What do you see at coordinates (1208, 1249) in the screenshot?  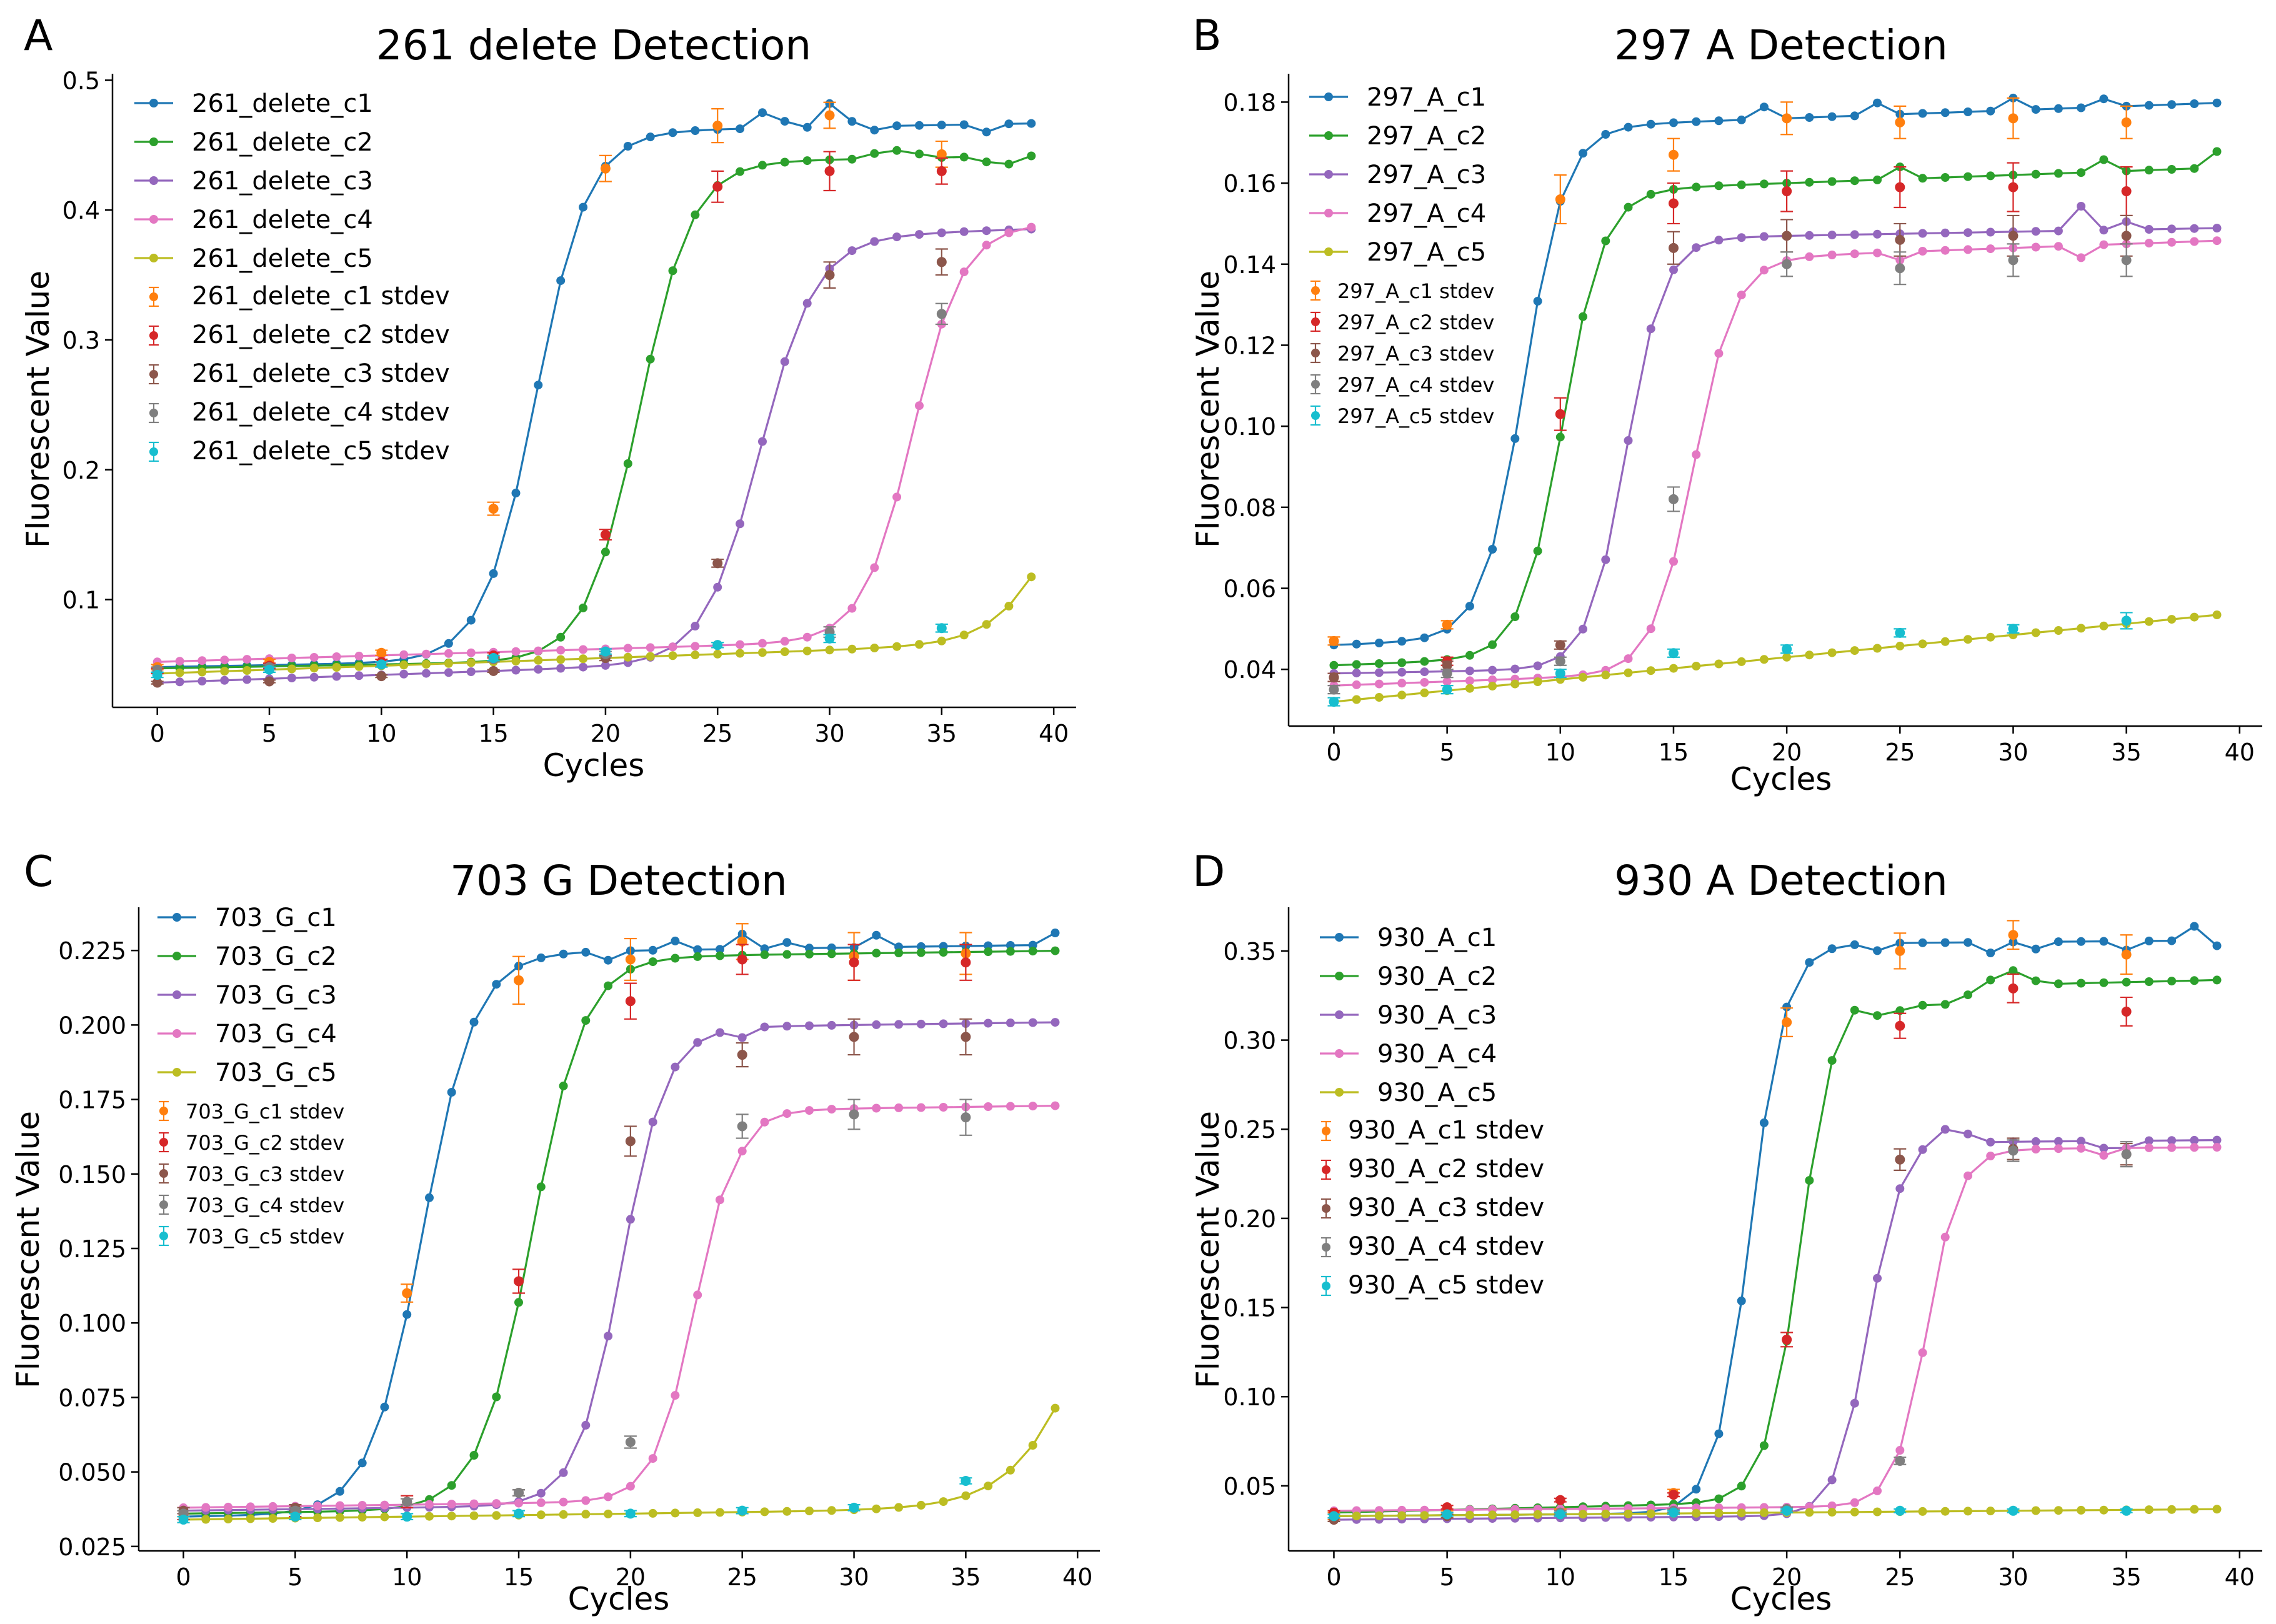 I see `y-axis-label: Fluorescent Value` at bounding box center [1208, 1249].